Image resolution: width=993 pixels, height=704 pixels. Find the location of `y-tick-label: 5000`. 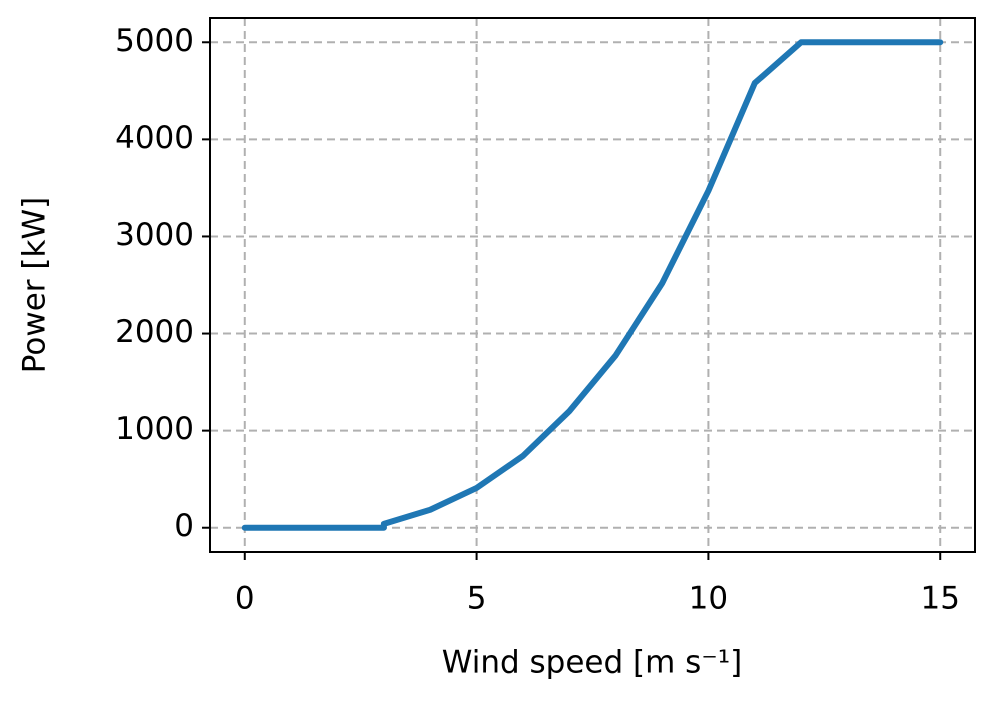

y-tick-label: 5000 is located at coordinates (154, 41).